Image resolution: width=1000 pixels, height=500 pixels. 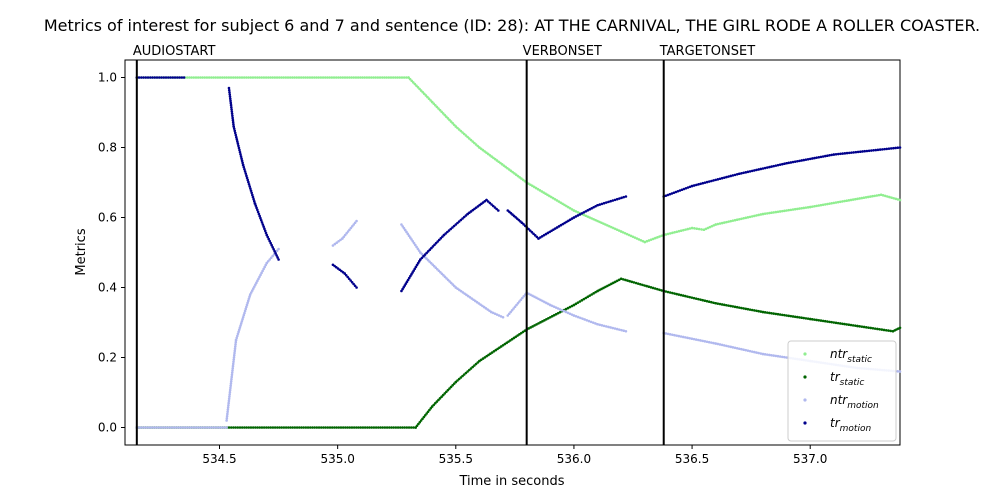 What do you see at coordinates (863, 406) in the screenshot?
I see `legend-label-subscript: motion` at bounding box center [863, 406].